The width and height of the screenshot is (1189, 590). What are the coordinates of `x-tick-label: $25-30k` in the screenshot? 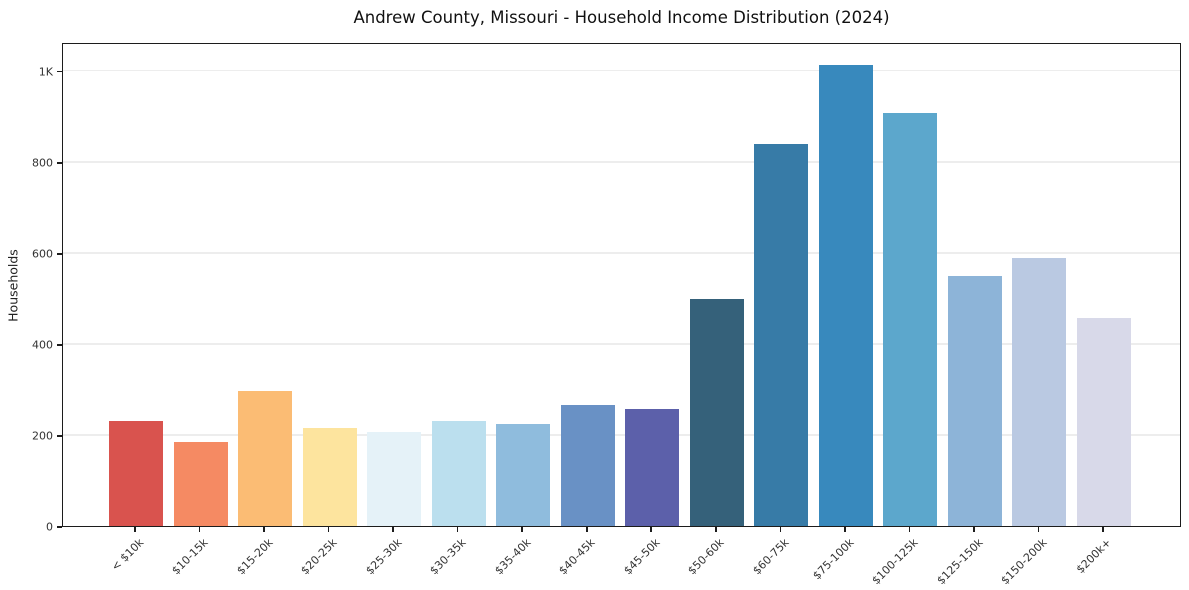 It's located at (384, 557).